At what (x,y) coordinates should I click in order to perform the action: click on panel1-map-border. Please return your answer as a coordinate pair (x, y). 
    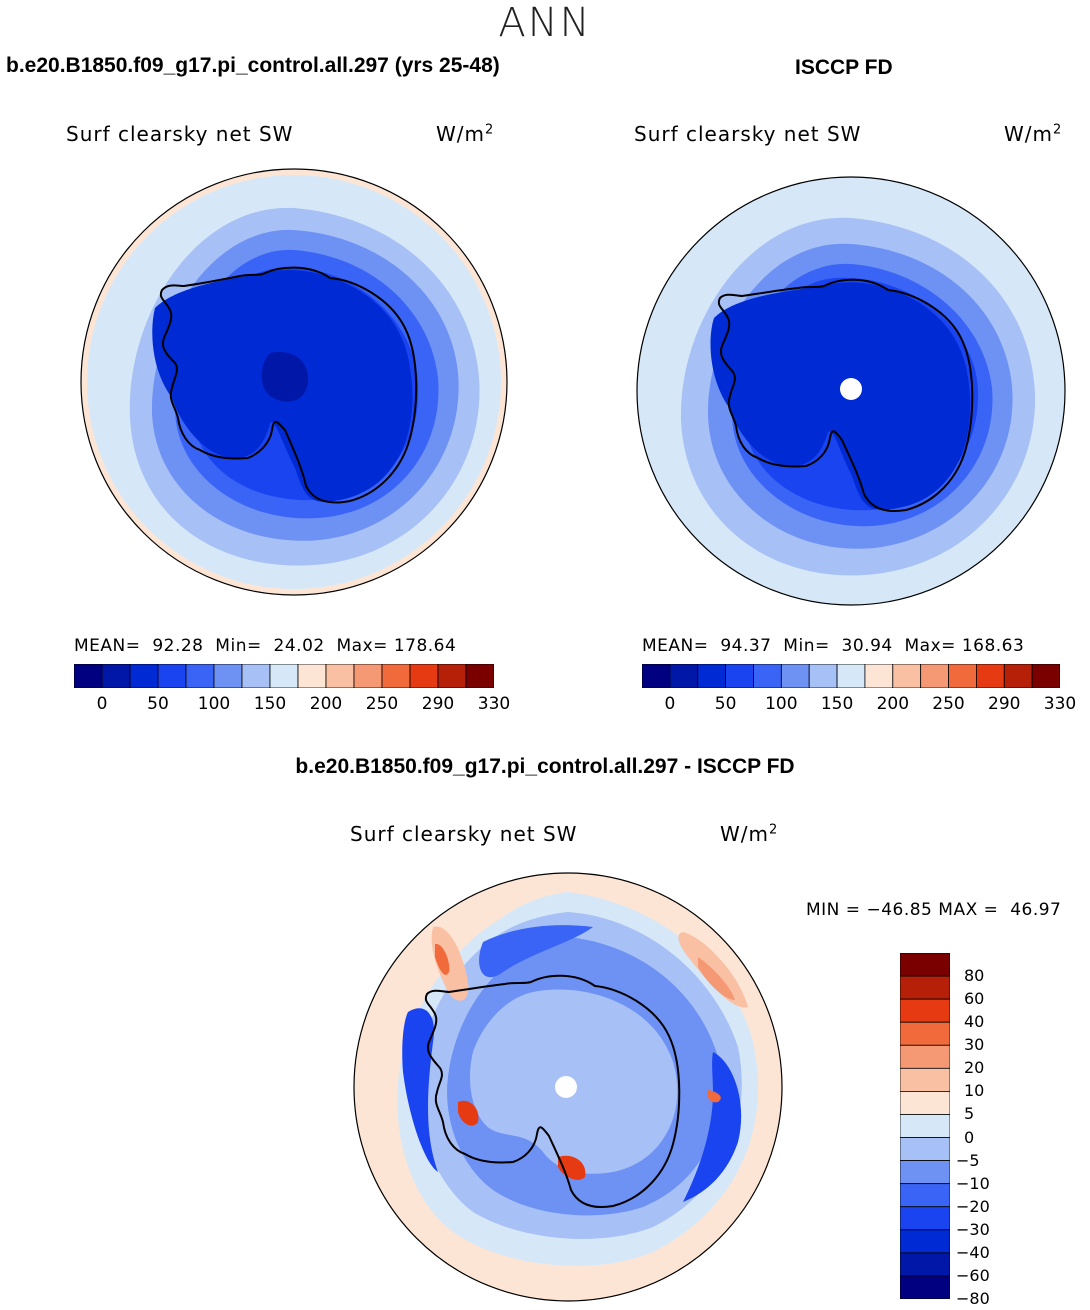
    Looking at the image, I should click on (294, 382).